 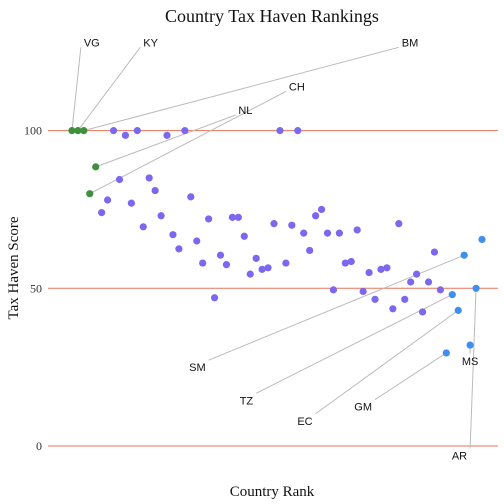 What do you see at coordinates (14, 267) in the screenshot?
I see `y-axis-title: Tax Haven Score` at bounding box center [14, 267].